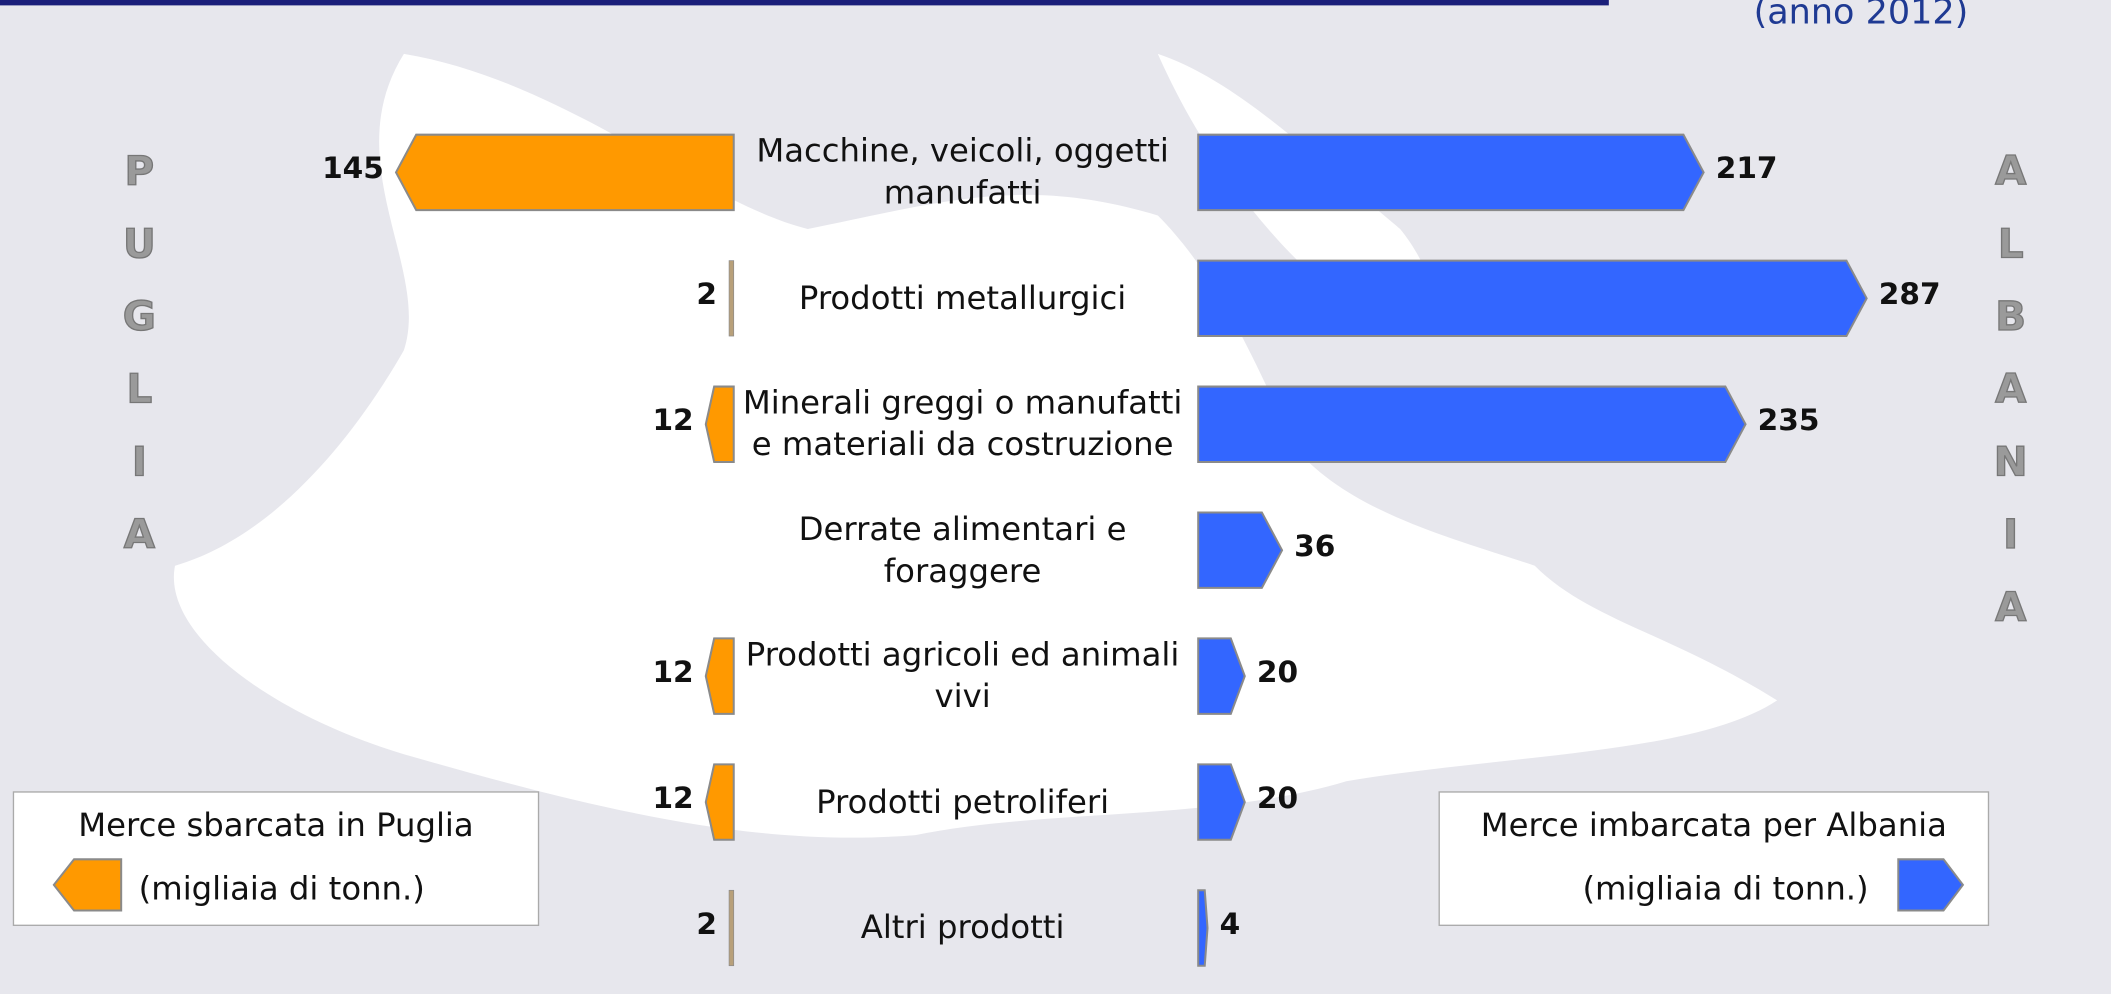 The image size is (2111, 994). Describe the element at coordinates (1714, 825) in the screenshot. I see `legend-label: Merce imbarcata per Albania` at that location.